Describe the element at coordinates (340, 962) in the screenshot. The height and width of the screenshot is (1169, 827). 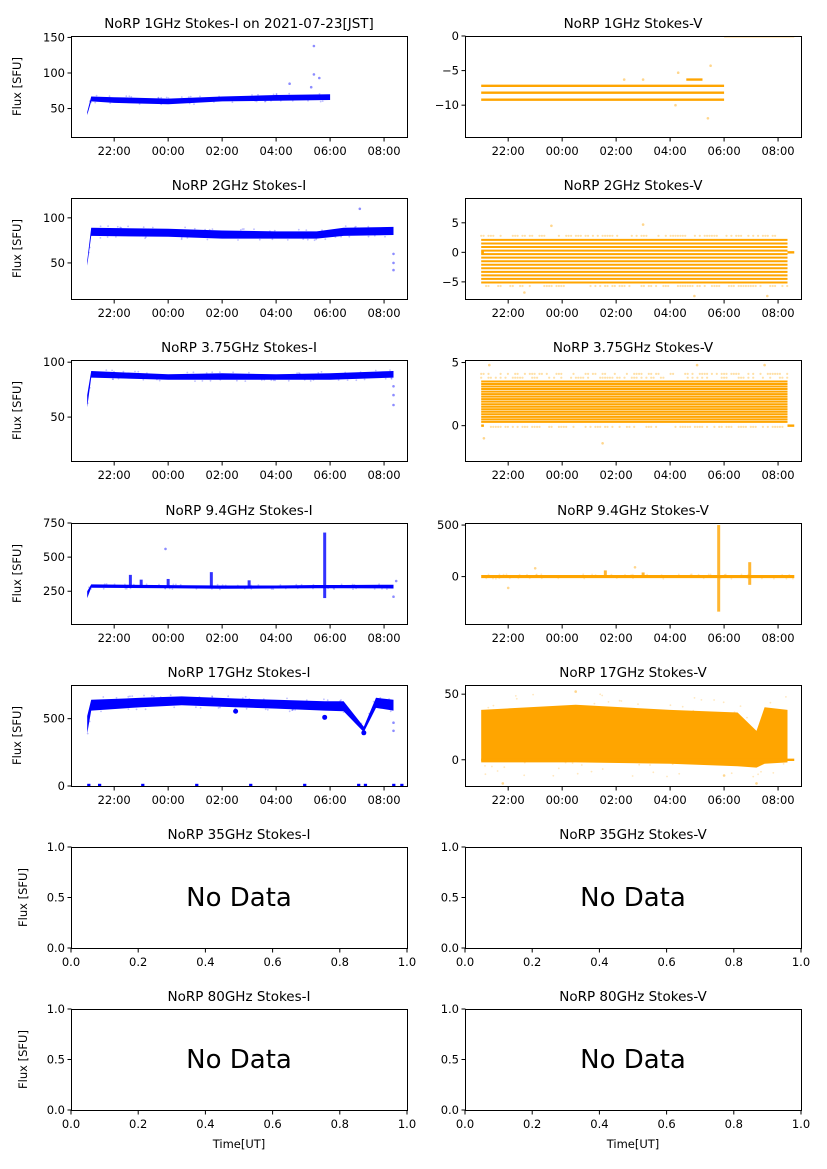
I see `x-tick-label: 0.8` at that location.